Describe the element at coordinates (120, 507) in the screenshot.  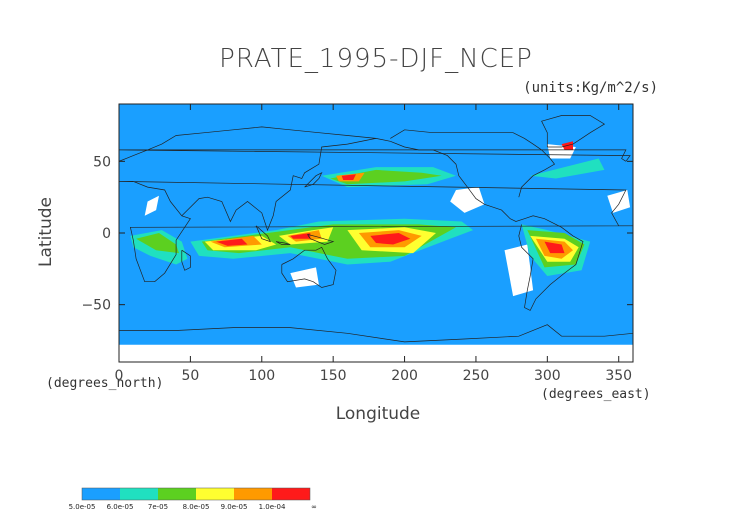
I see `colorbar-label: 6.0e-05` at that location.